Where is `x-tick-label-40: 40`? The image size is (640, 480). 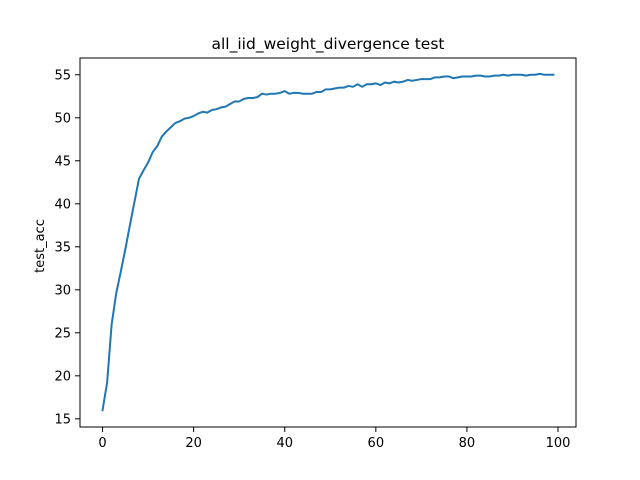 x-tick-label-40: 40 is located at coordinates (284, 443).